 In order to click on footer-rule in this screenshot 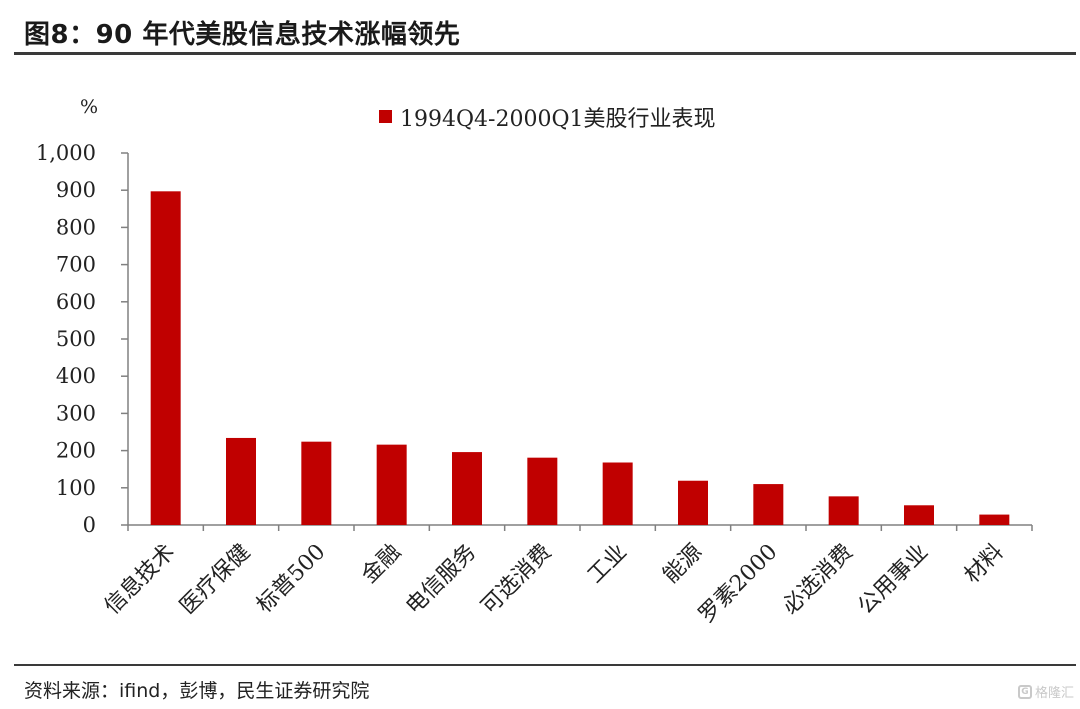, I will do `click(545, 665)`.